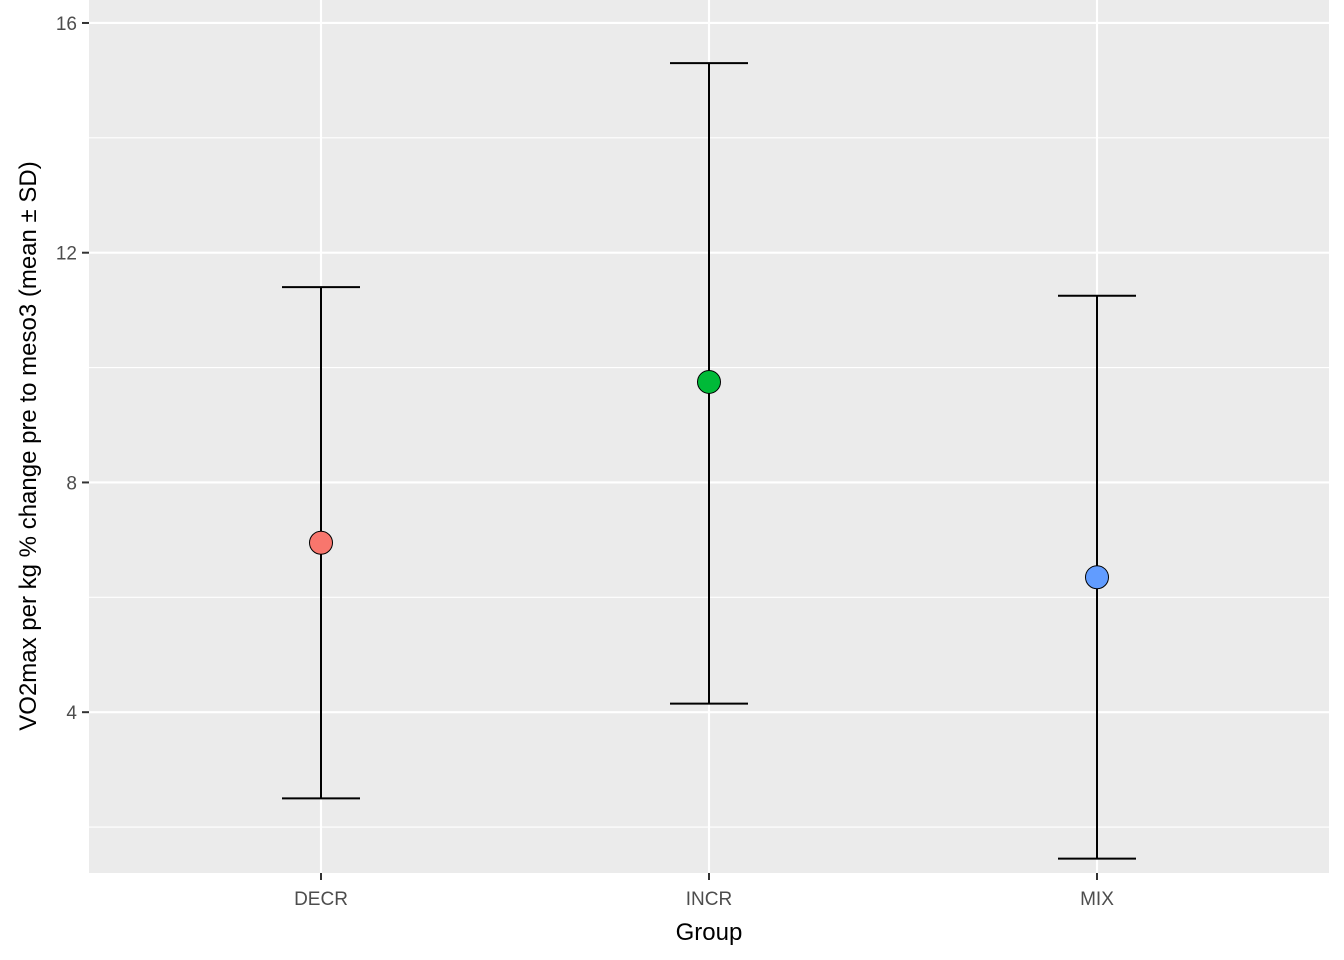  What do you see at coordinates (709, 381) in the screenshot?
I see `mean-point-incr` at bounding box center [709, 381].